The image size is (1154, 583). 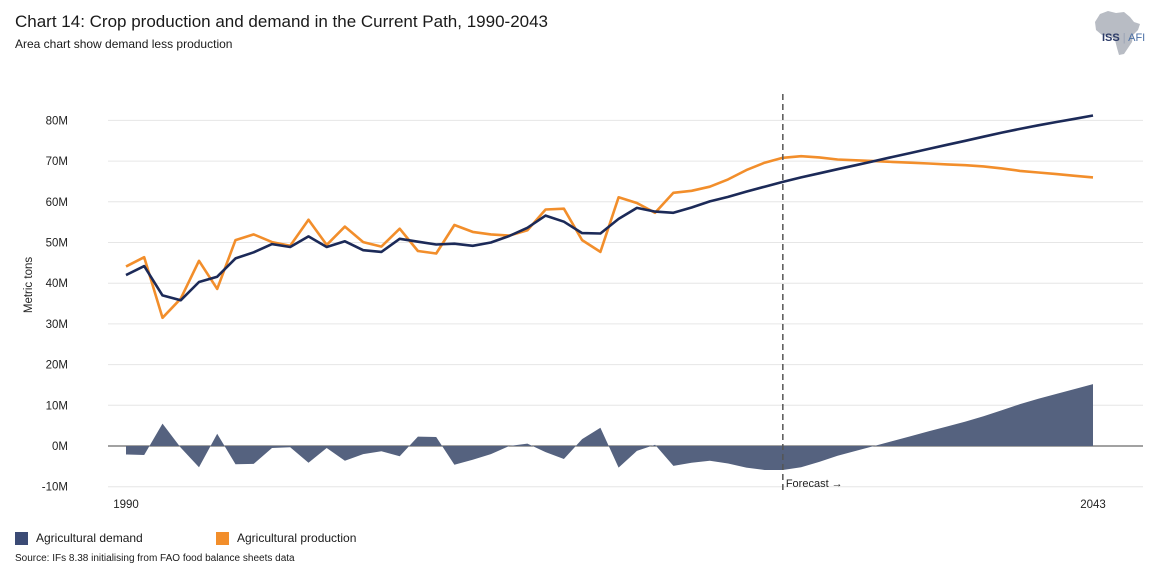 I want to click on y-axis-label: Metric tons, so click(x=29, y=285).